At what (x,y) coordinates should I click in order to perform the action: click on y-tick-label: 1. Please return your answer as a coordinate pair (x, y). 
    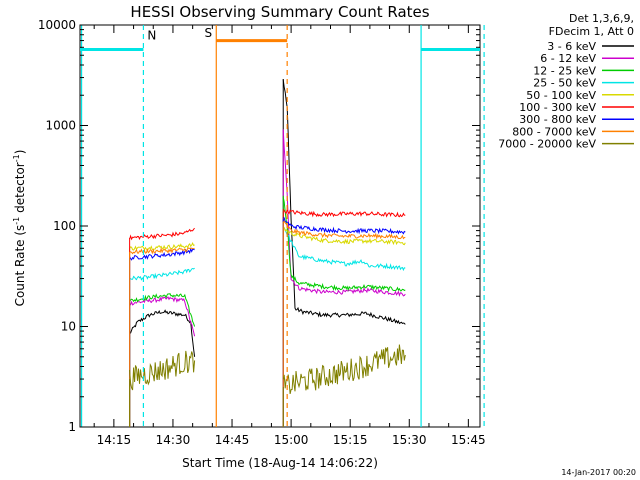
    Looking at the image, I should click on (72, 427).